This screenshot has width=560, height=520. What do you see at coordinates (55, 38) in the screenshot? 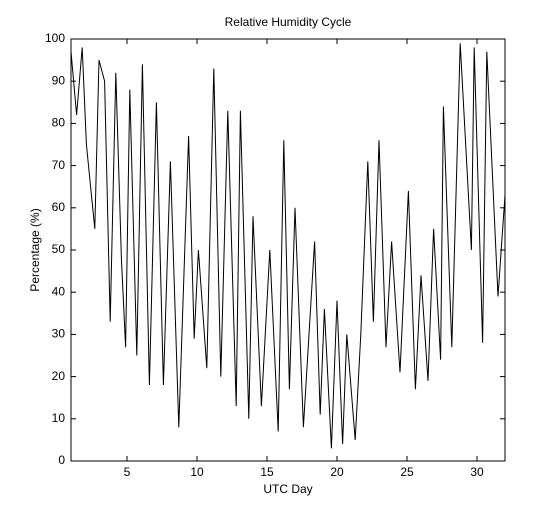
I see `y-tick-label: 100` at bounding box center [55, 38].